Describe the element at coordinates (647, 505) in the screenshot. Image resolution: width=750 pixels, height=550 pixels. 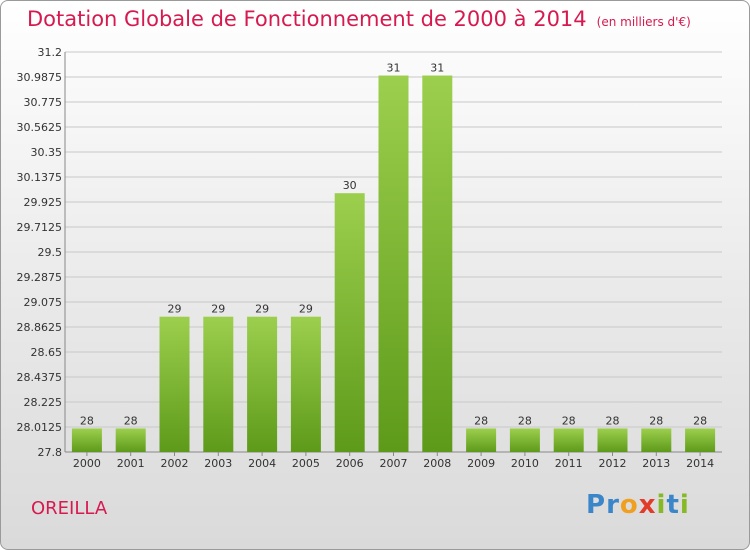
I see `logo-letter: x` at that location.